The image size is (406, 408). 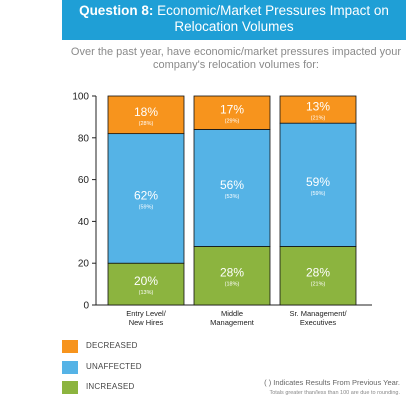 What do you see at coordinates (116, 10) in the screenshot?
I see `question-number: Question 8:` at bounding box center [116, 10].